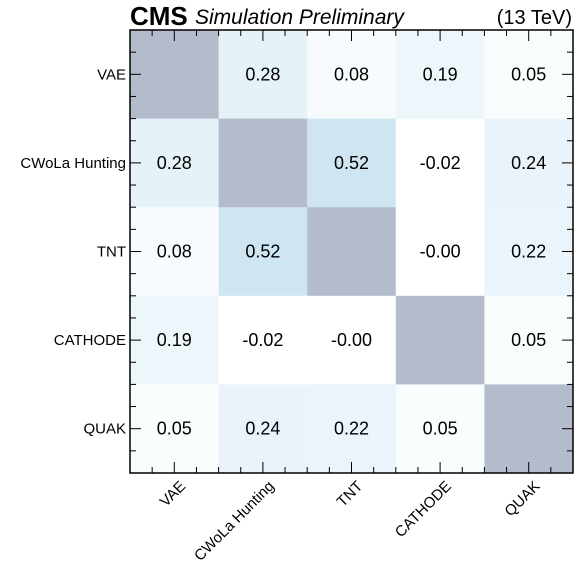 Image resolution: width=580 pixels, height=572 pixels. What do you see at coordinates (111, 252) in the screenshot?
I see `y-tick-label: TNT` at bounding box center [111, 252].